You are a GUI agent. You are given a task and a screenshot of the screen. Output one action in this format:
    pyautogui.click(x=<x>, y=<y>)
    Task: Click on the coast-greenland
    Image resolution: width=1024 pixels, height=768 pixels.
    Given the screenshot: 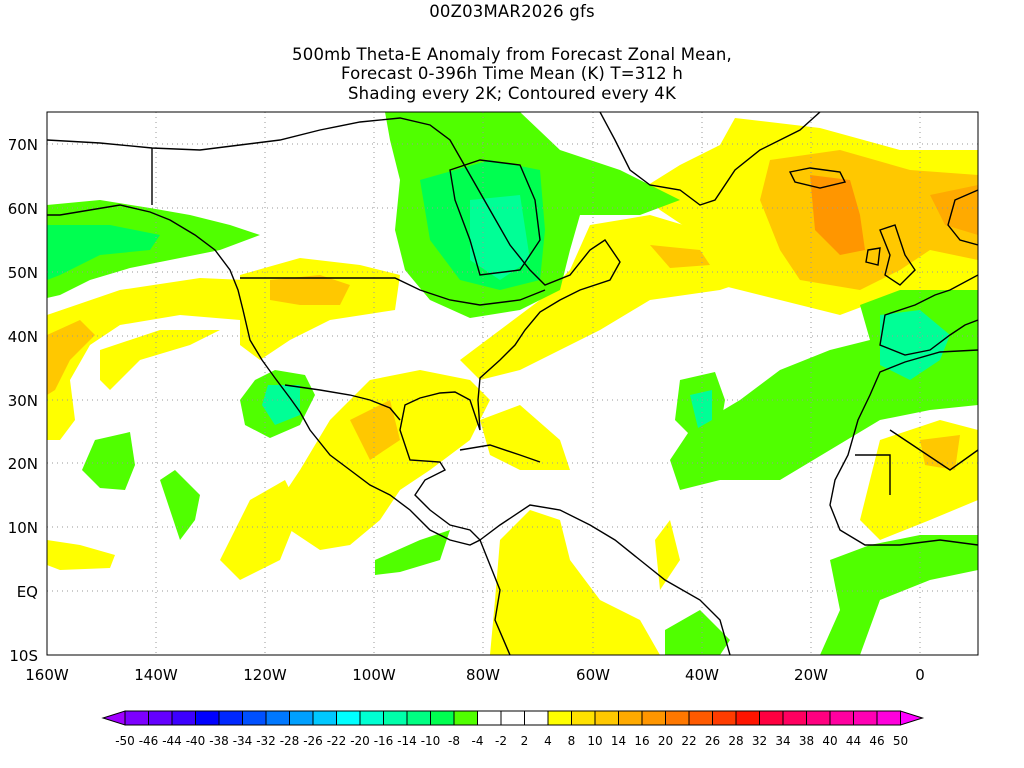 What is the action you would take?
    pyautogui.click(x=710, y=159)
    